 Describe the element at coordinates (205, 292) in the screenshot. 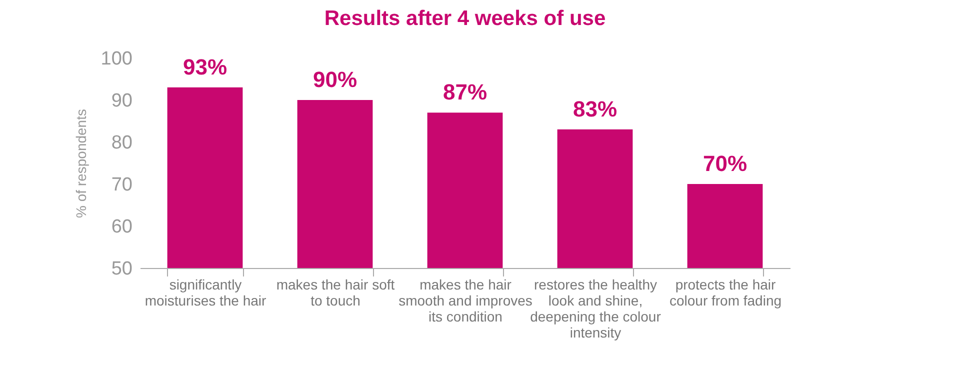

I see `x-tick-label: significantly moisturises the hair` at that location.